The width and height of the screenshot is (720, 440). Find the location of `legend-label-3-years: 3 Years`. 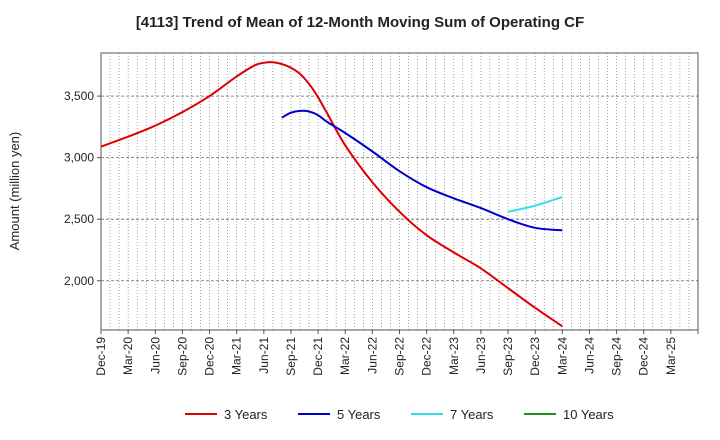

legend-label-3-years: 3 Years is located at coordinates (246, 414).